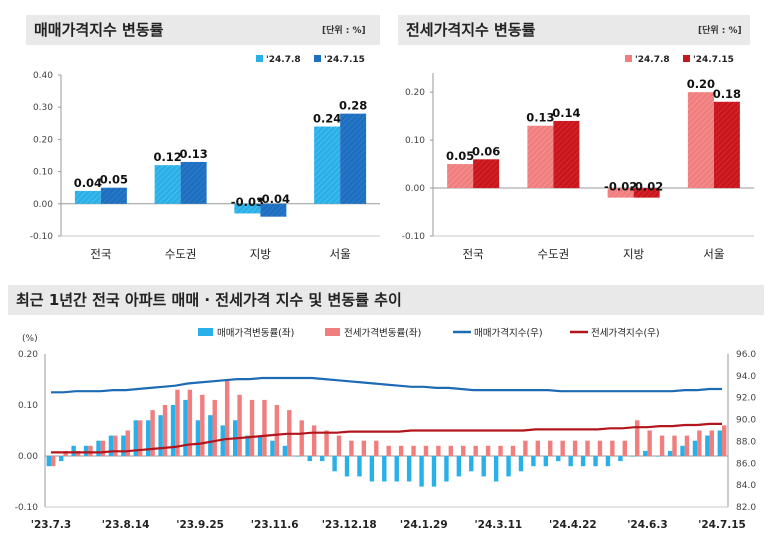 The height and width of the screenshot is (539, 773). Describe the element at coordinates (573, 525) in the screenshot. I see `trend-xtick-label: '24.4.22` at that location.